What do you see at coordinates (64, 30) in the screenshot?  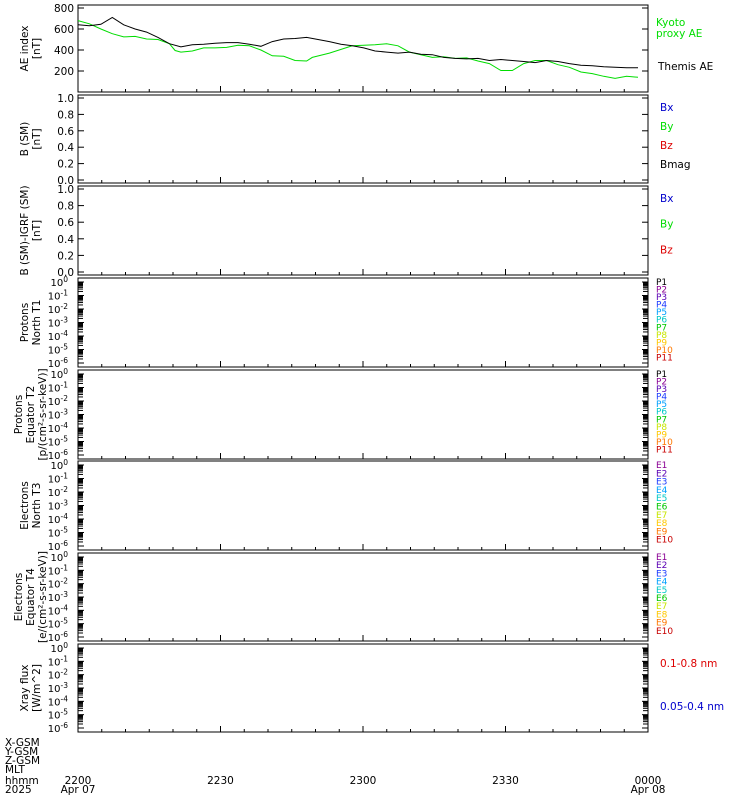 I see `y-tick-label: 600` at bounding box center [64, 30].